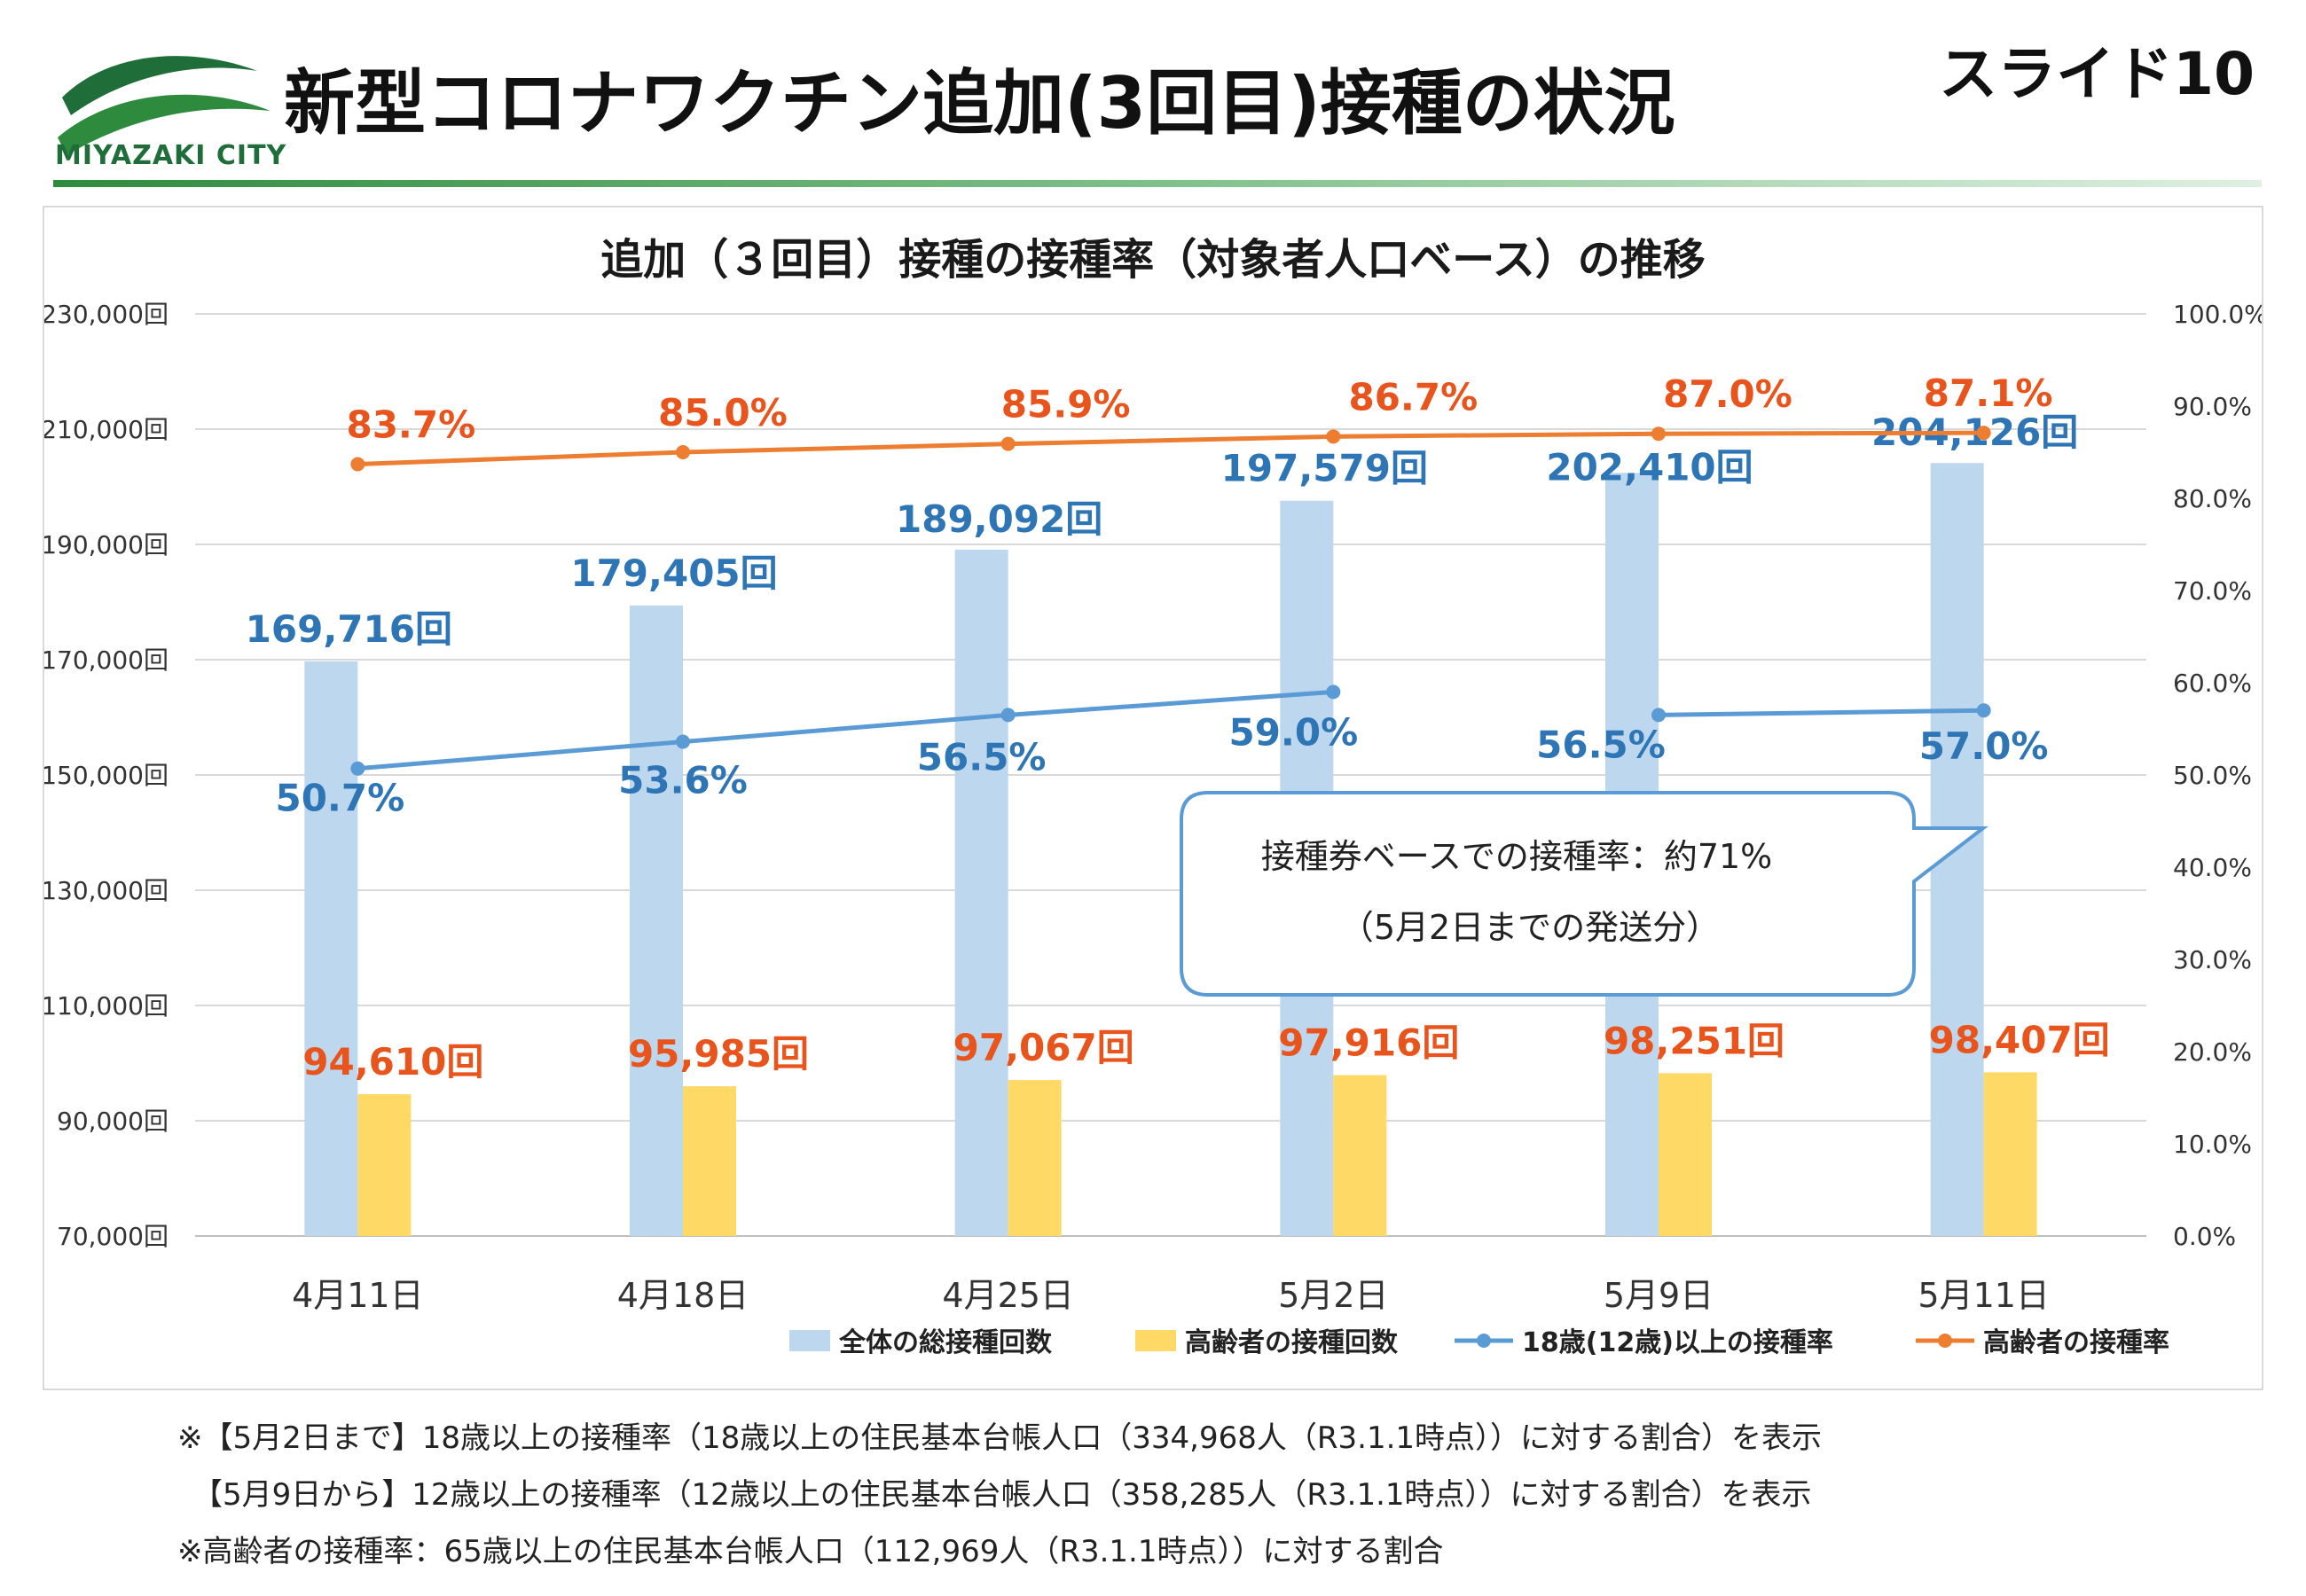 The image size is (2306, 1596). Describe the element at coordinates (2212, 959) in the screenshot. I see `right-tick-label: 30.0%` at that location.